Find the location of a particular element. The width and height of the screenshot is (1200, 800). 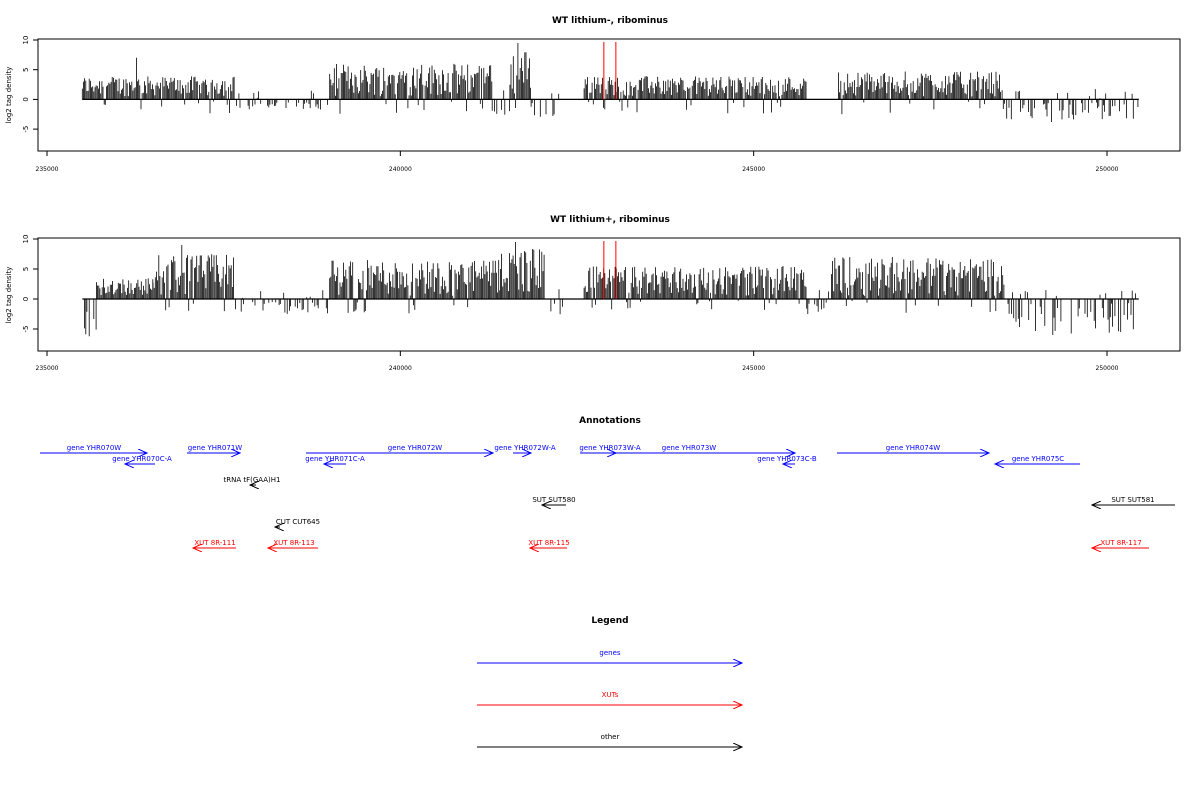

annotation-label: gene YHR071W is located at coordinates (215, 448).